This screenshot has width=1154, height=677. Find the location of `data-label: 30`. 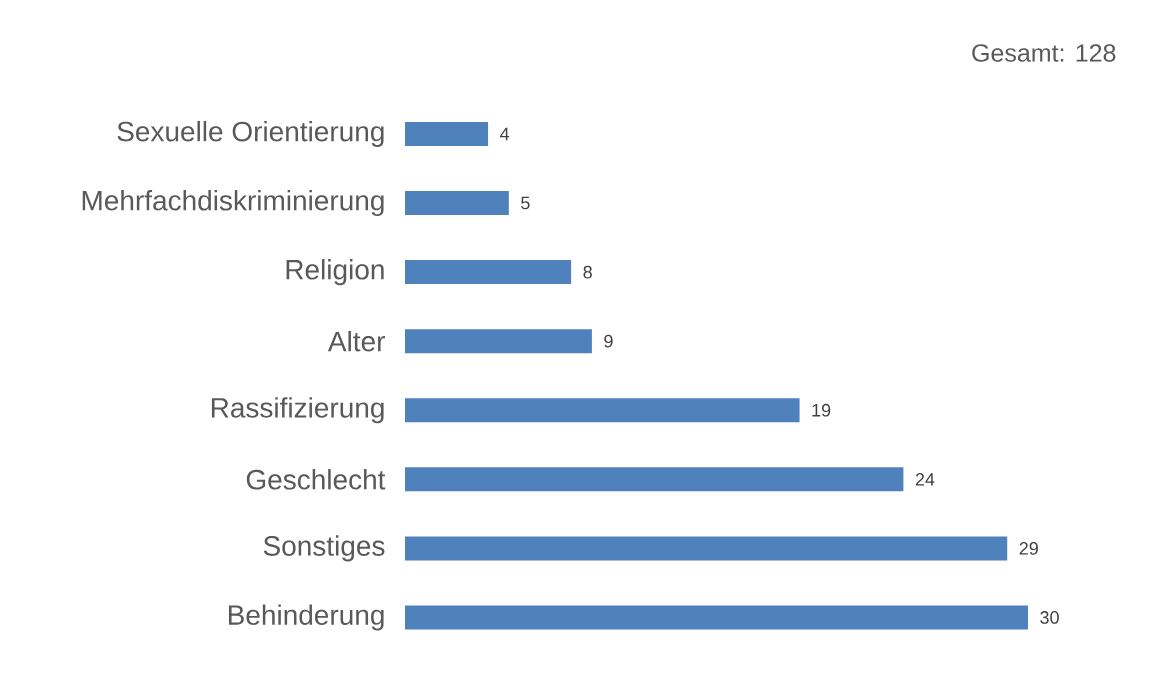

data-label: 30 is located at coordinates (1049, 617).